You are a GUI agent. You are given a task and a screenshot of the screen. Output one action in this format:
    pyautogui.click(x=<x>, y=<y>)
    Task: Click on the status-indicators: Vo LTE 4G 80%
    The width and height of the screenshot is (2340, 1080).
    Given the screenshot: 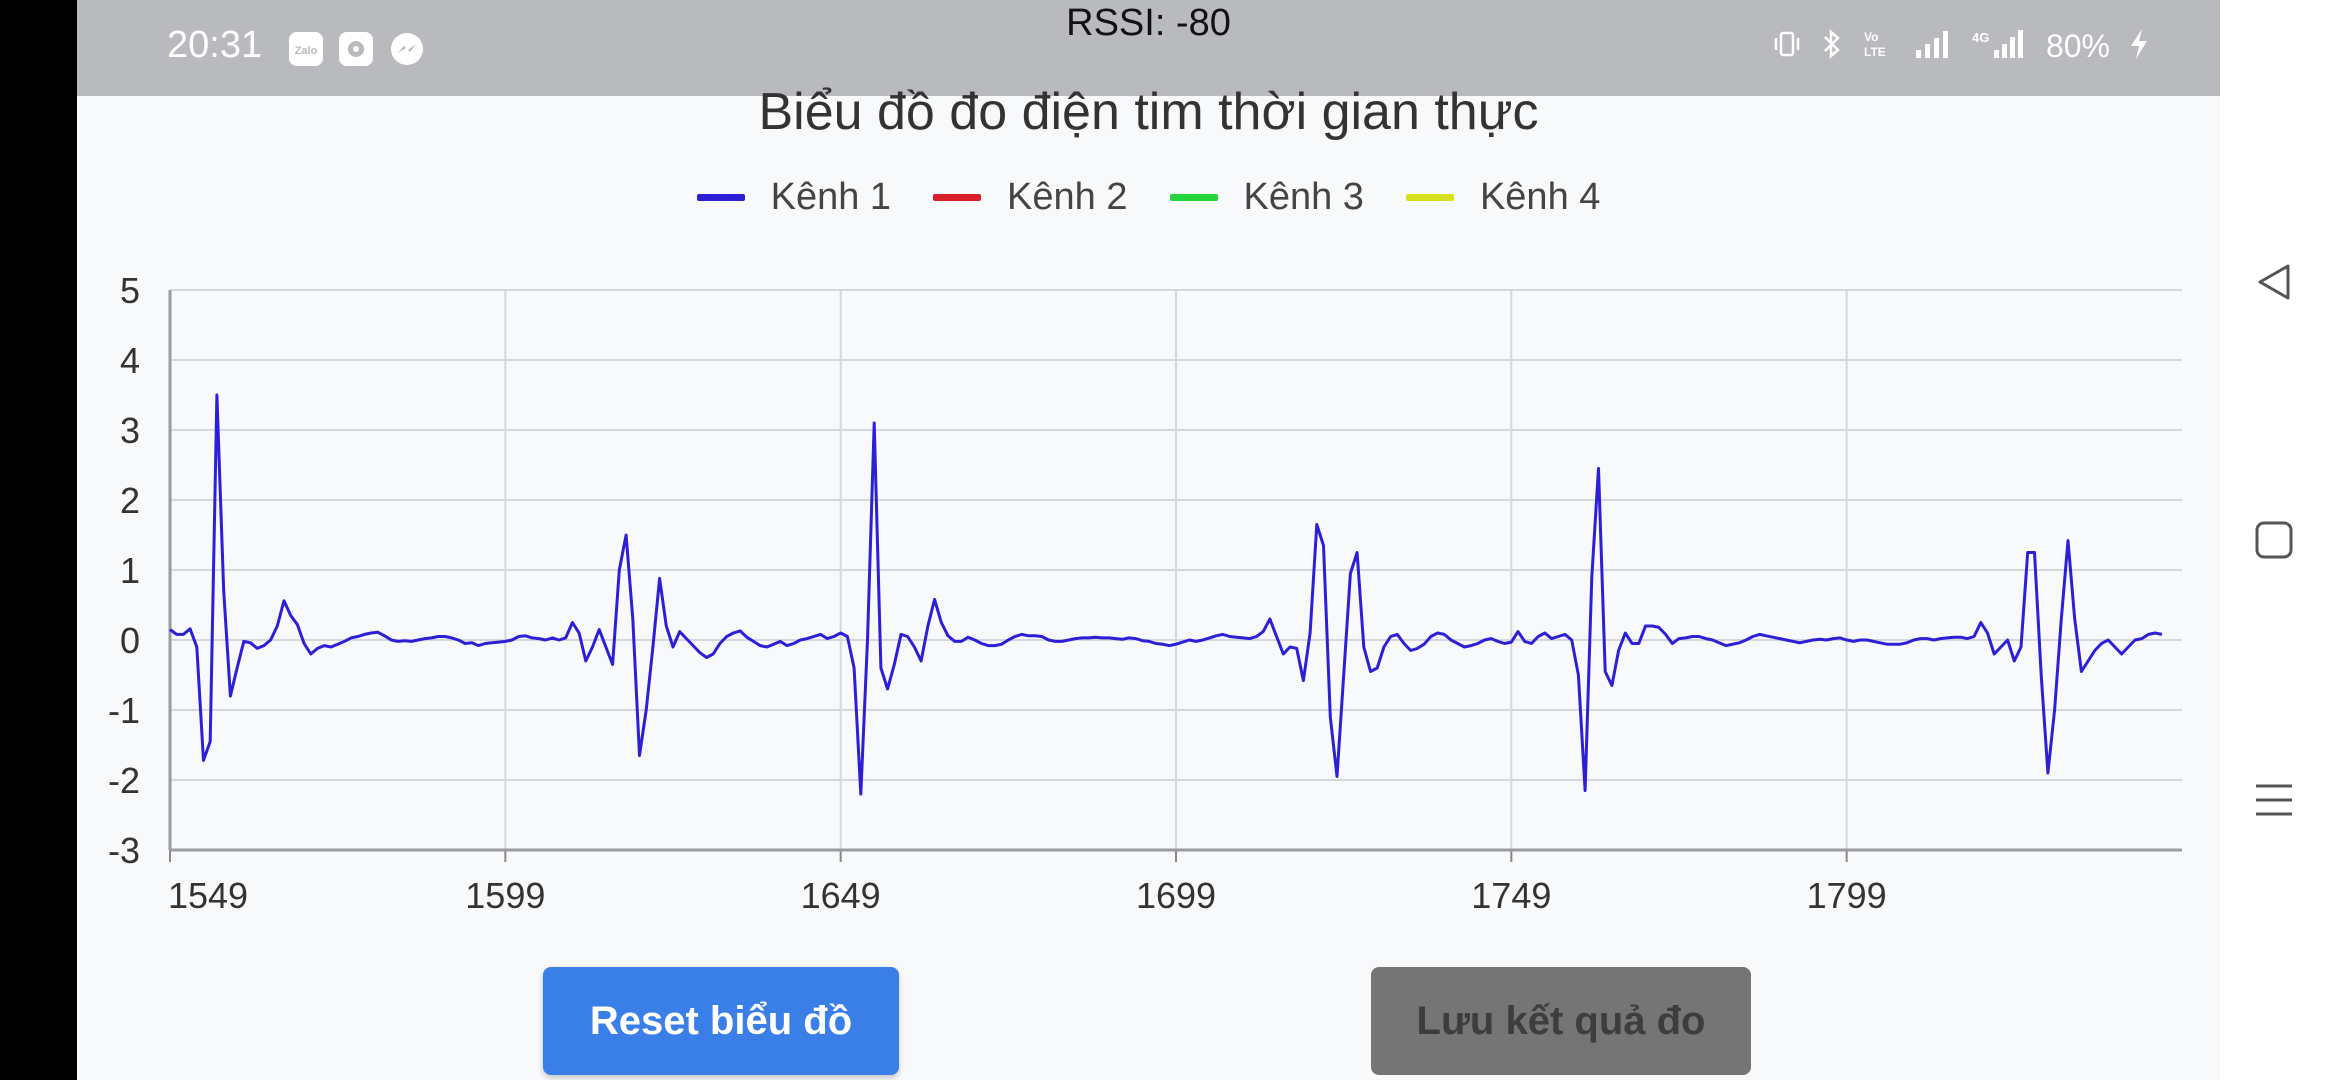 What is the action you would take?
    pyautogui.click(x=1961, y=46)
    